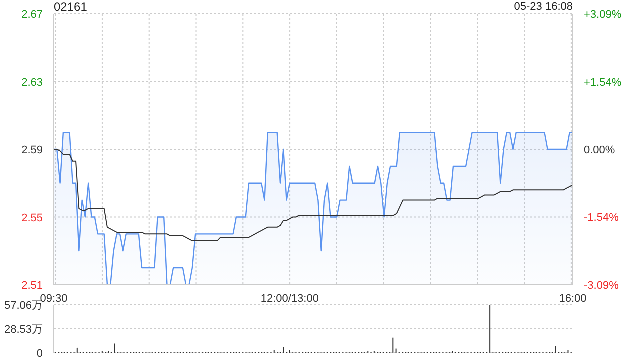 The image size is (640, 360). What do you see at coordinates (600, 150) in the screenshot?
I see `y2-tick-label: 0.00%` at bounding box center [600, 150].